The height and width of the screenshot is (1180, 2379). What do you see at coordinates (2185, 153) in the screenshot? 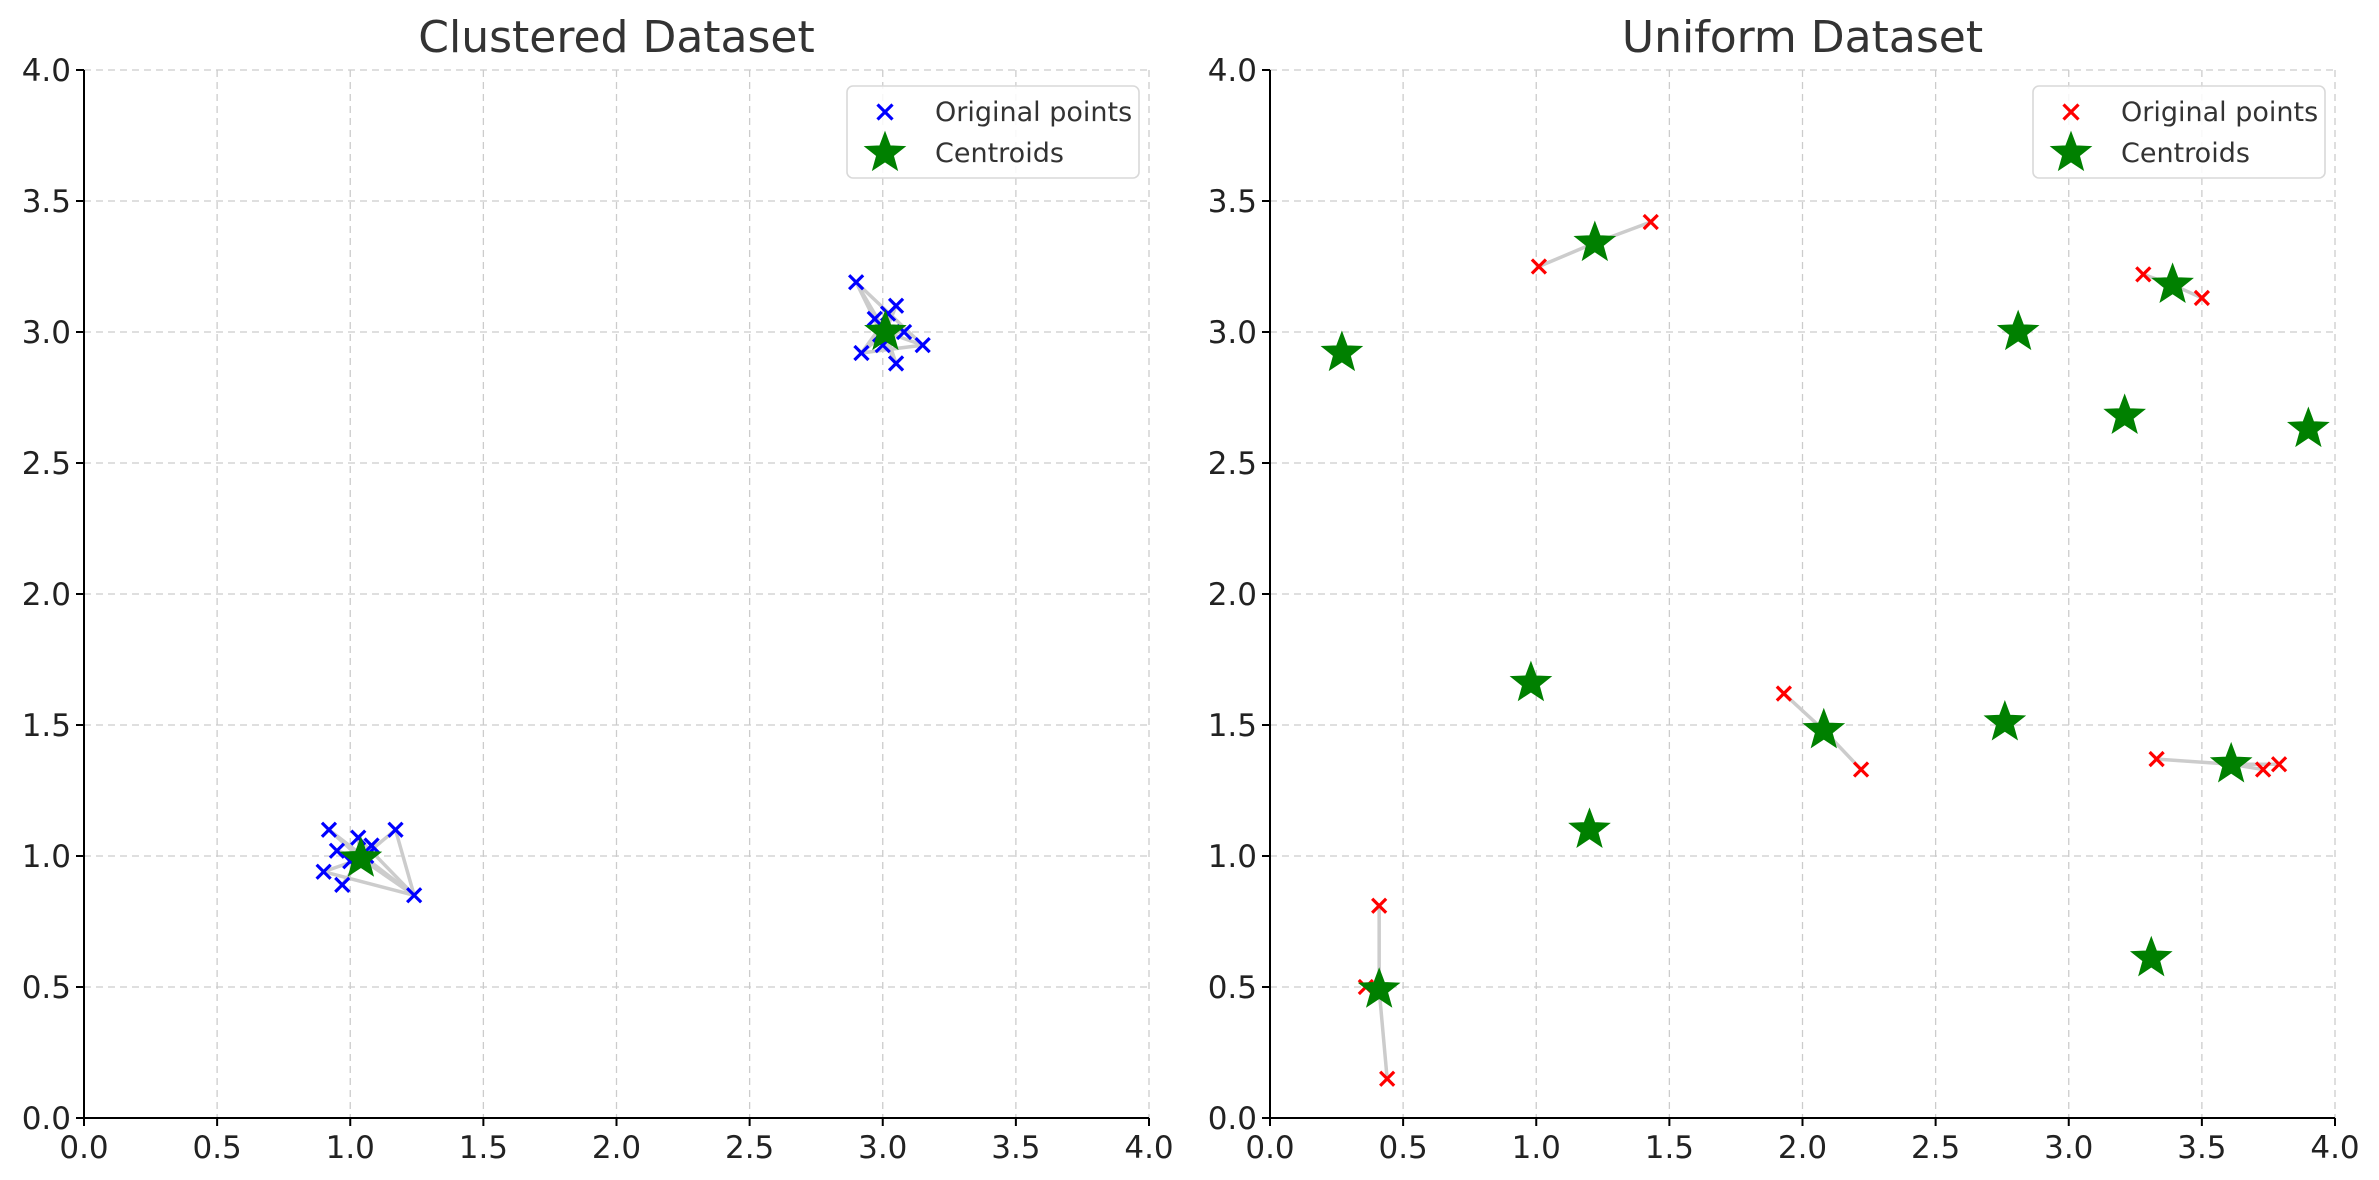
I see `legend-label-centroids: Centroids` at bounding box center [2185, 153].